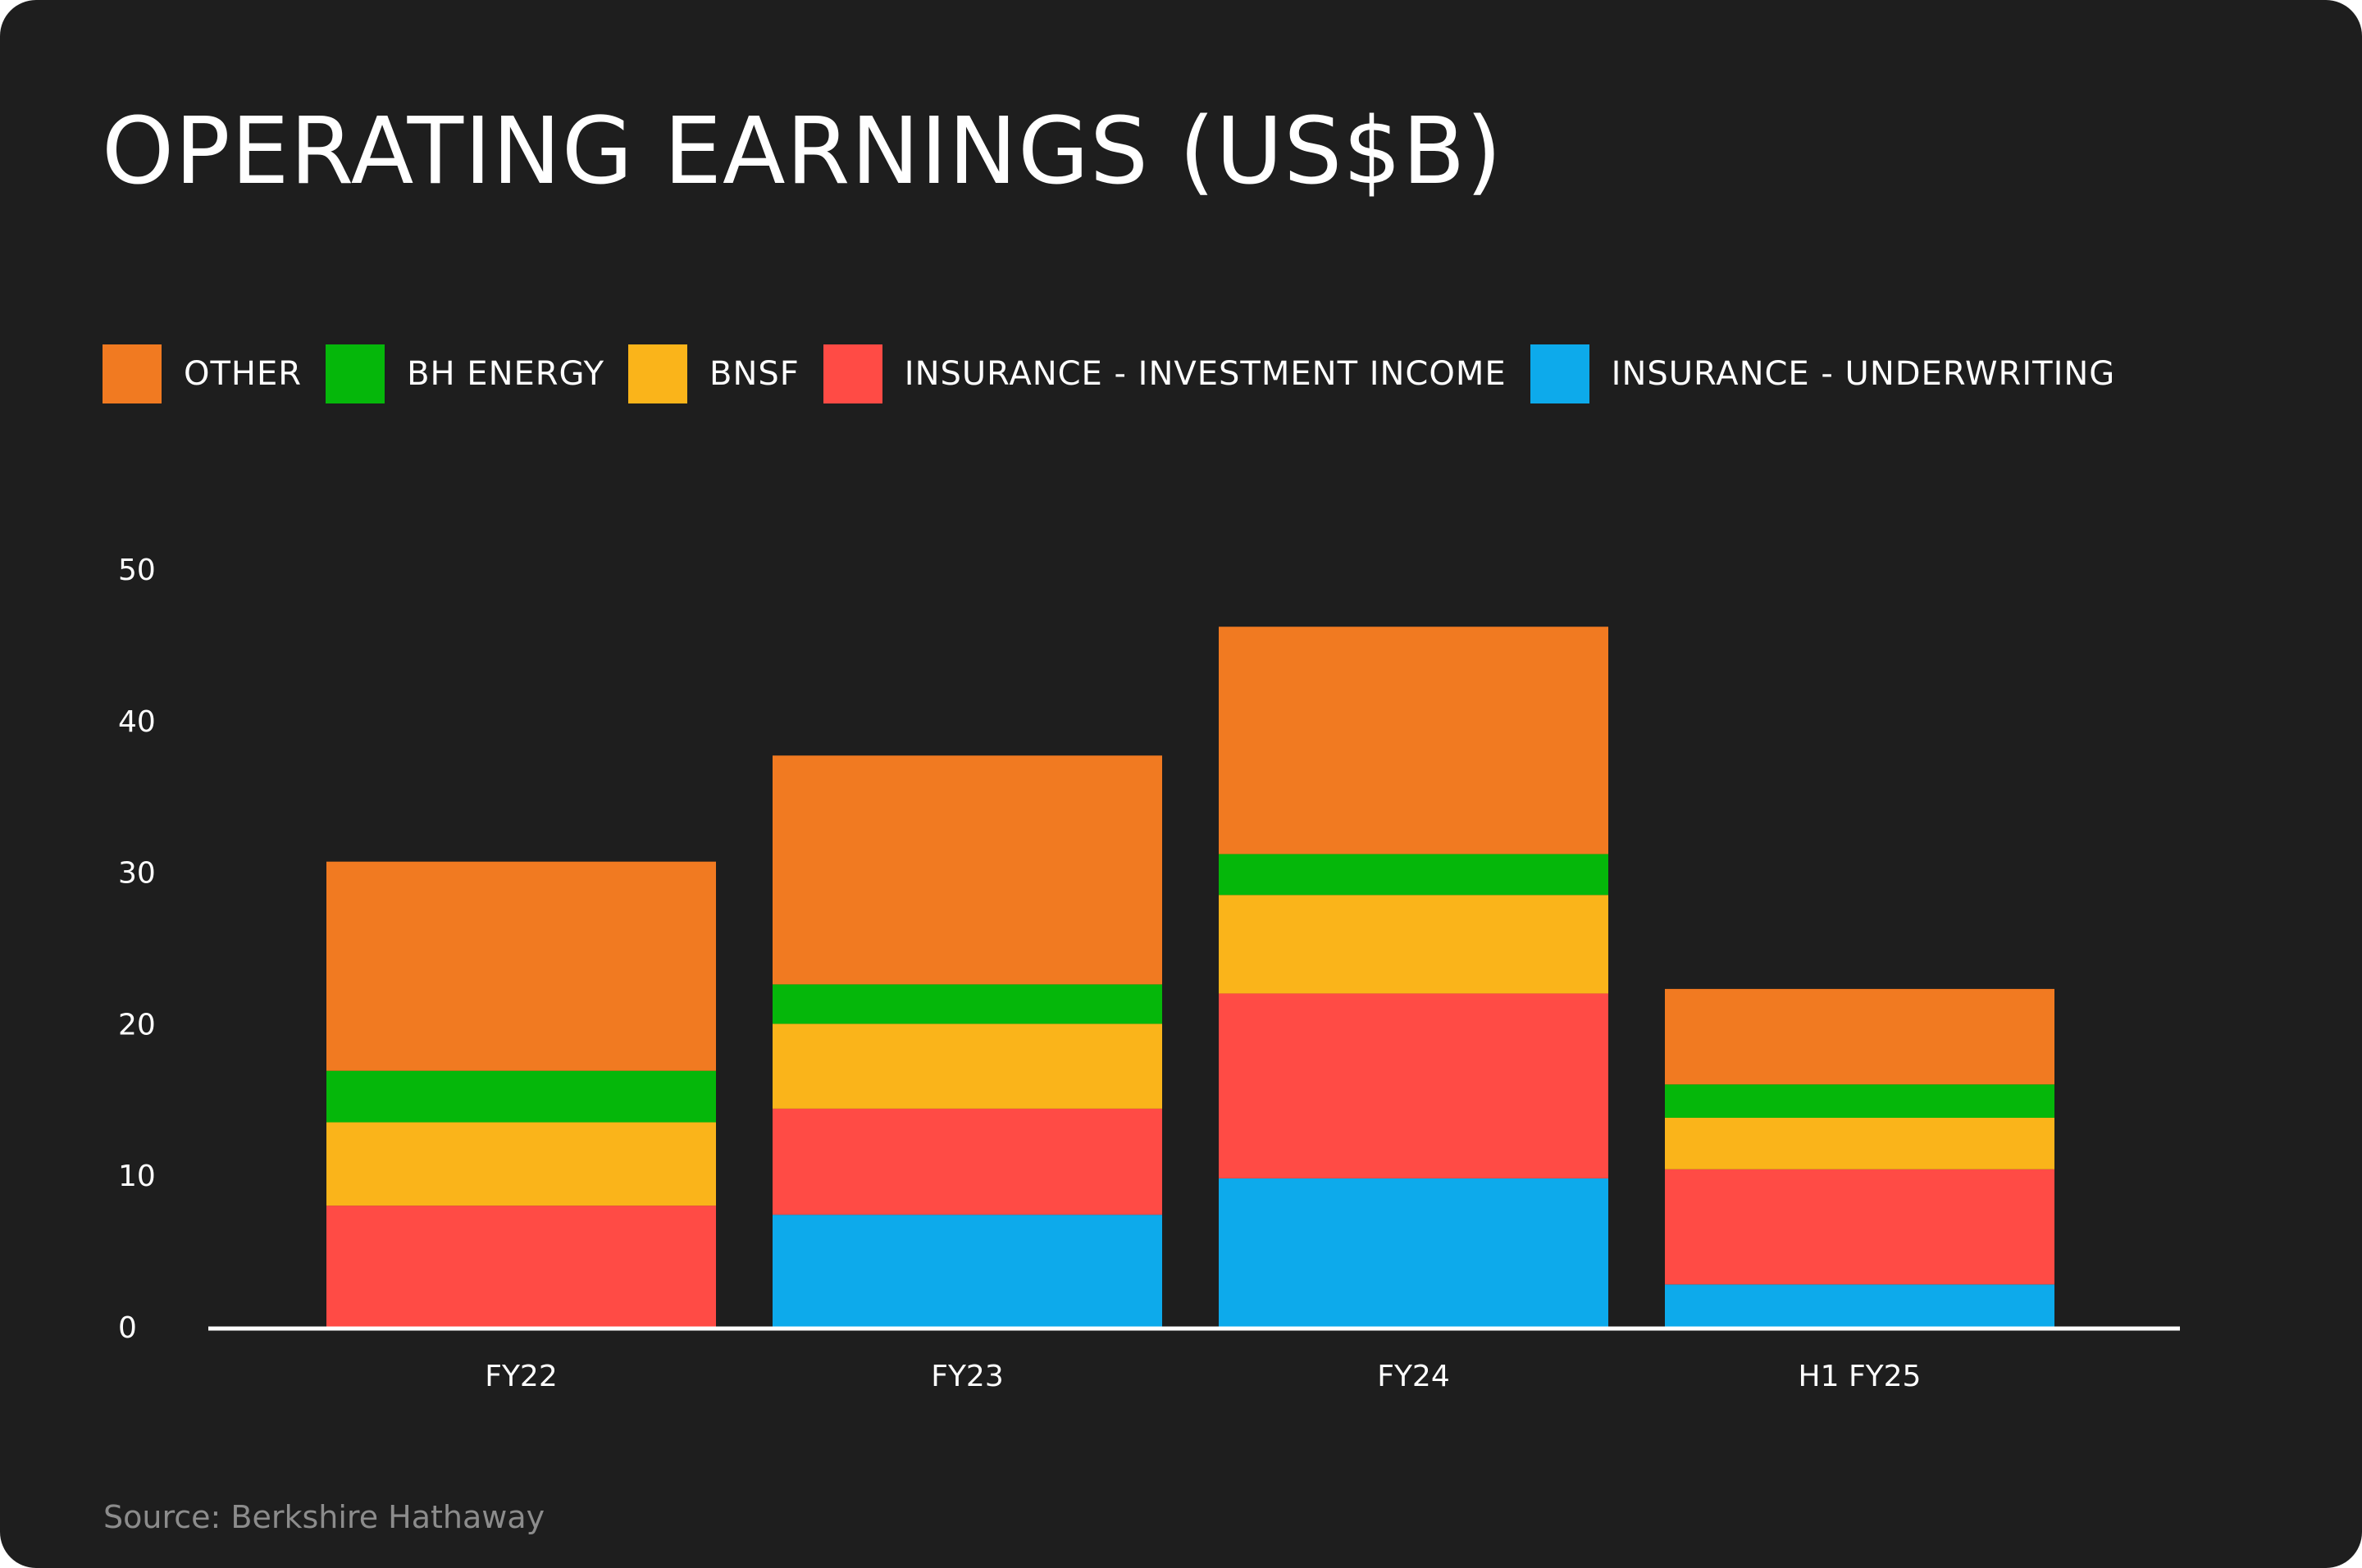  What do you see at coordinates (137, 1176) in the screenshot?
I see `y-tick-label: 10` at bounding box center [137, 1176].